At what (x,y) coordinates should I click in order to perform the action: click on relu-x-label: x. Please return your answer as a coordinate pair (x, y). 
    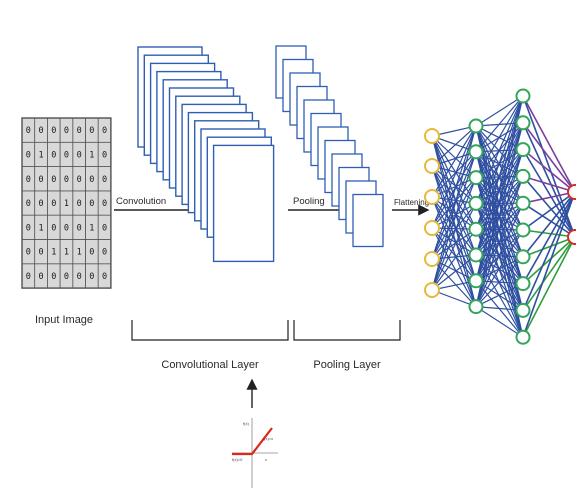
    Looking at the image, I should click on (266, 459).